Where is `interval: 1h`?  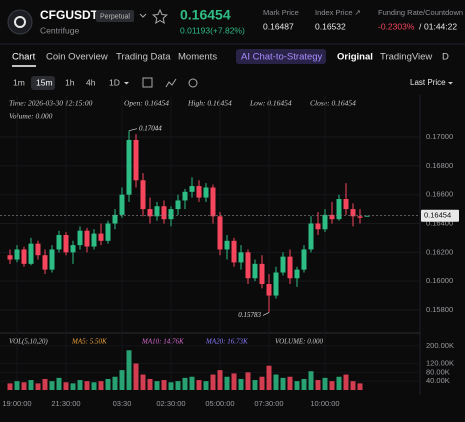 interval: 1h is located at coordinates (70, 82).